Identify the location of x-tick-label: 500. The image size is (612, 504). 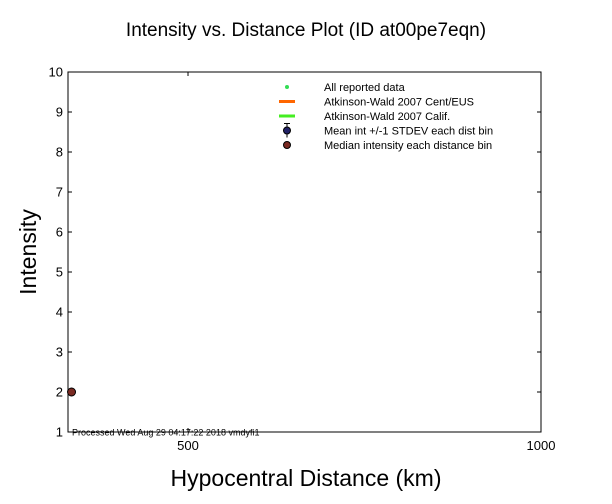
(188, 445).